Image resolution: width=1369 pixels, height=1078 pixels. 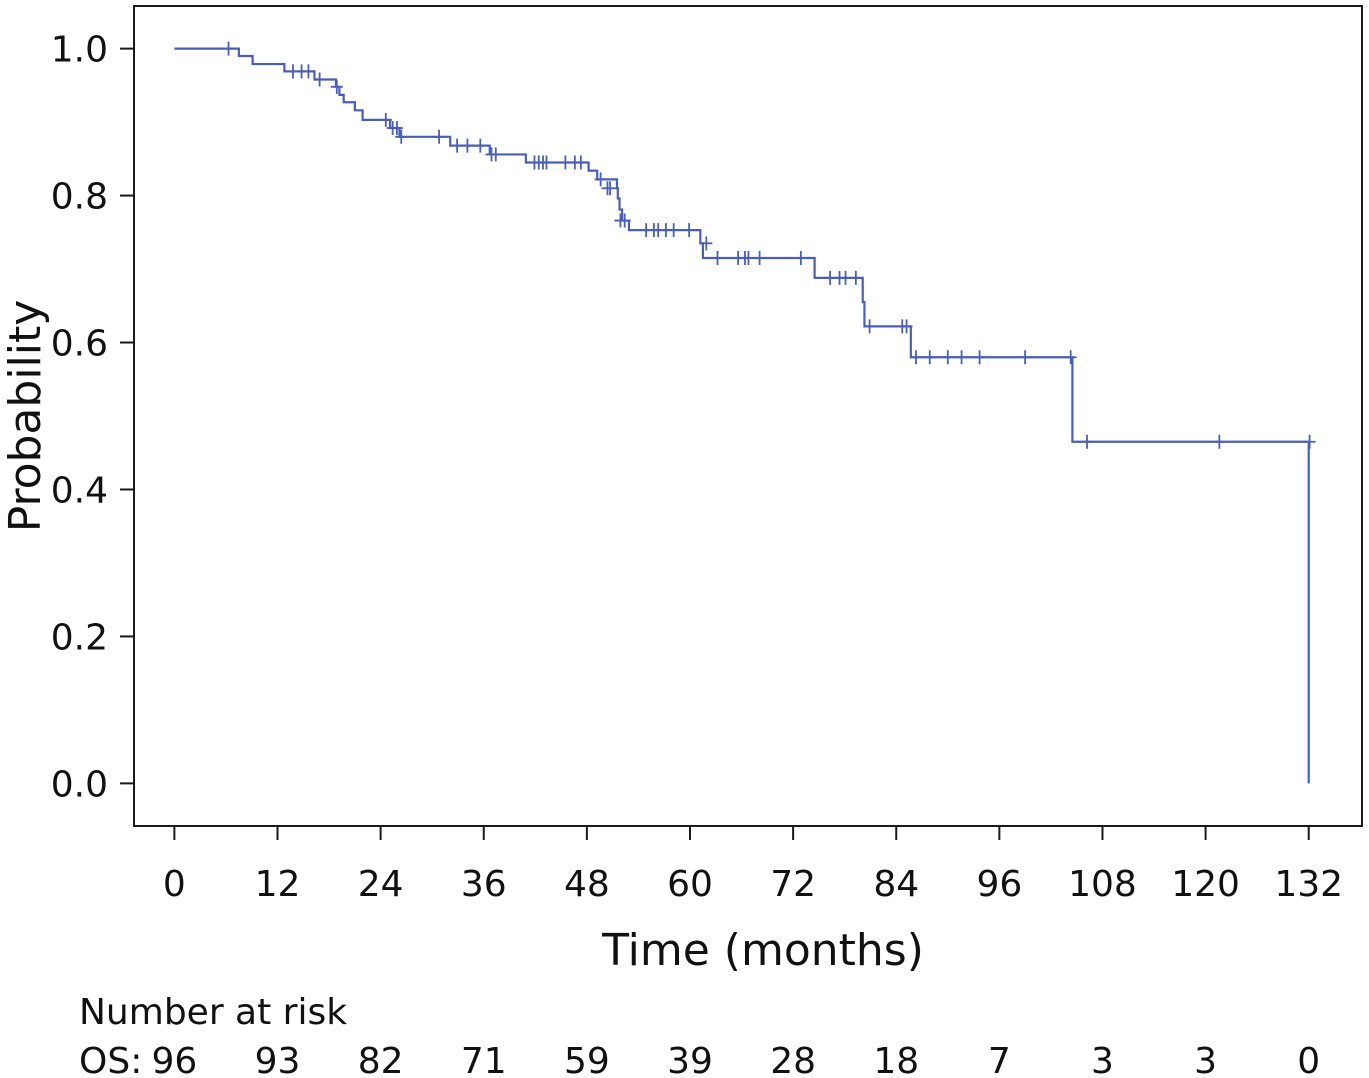 What do you see at coordinates (79, 490) in the screenshot?
I see `y-tick-label: 0.4` at bounding box center [79, 490].